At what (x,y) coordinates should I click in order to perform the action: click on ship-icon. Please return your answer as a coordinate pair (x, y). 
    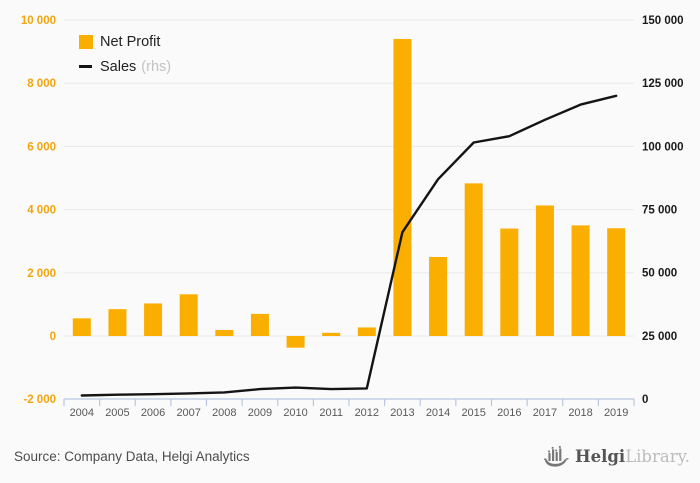
    Looking at the image, I should click on (556, 456).